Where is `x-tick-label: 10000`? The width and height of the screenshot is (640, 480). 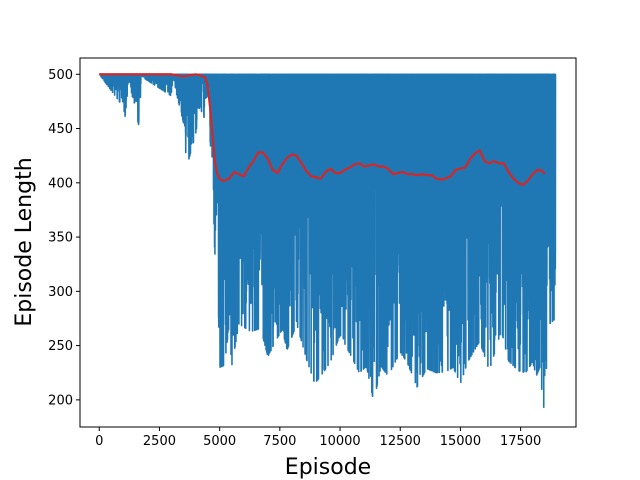
x-tick-label: 10000 is located at coordinates (339, 441).